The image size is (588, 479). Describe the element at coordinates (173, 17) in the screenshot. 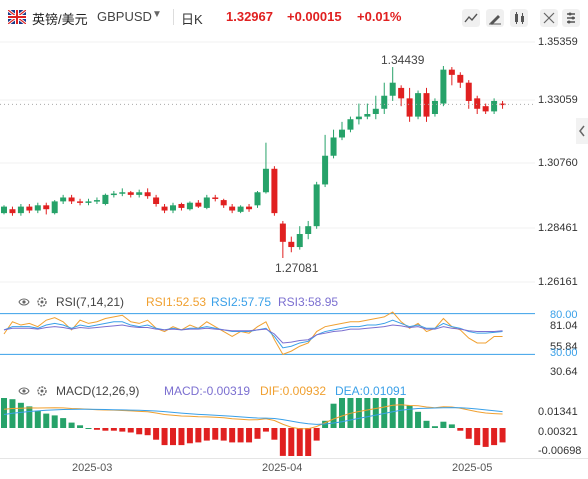

I see `divider` at that location.